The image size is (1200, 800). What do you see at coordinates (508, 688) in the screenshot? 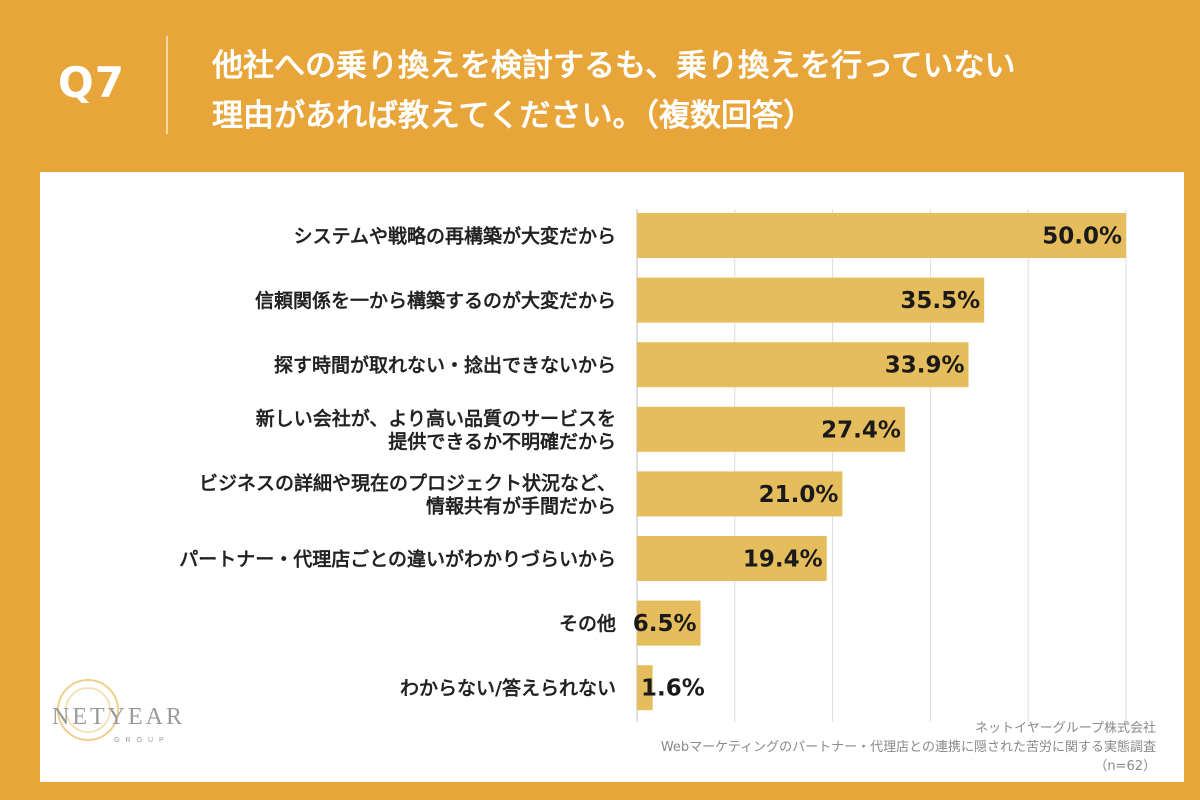
I see `category-label-7: わからない/答えられない` at bounding box center [508, 688].